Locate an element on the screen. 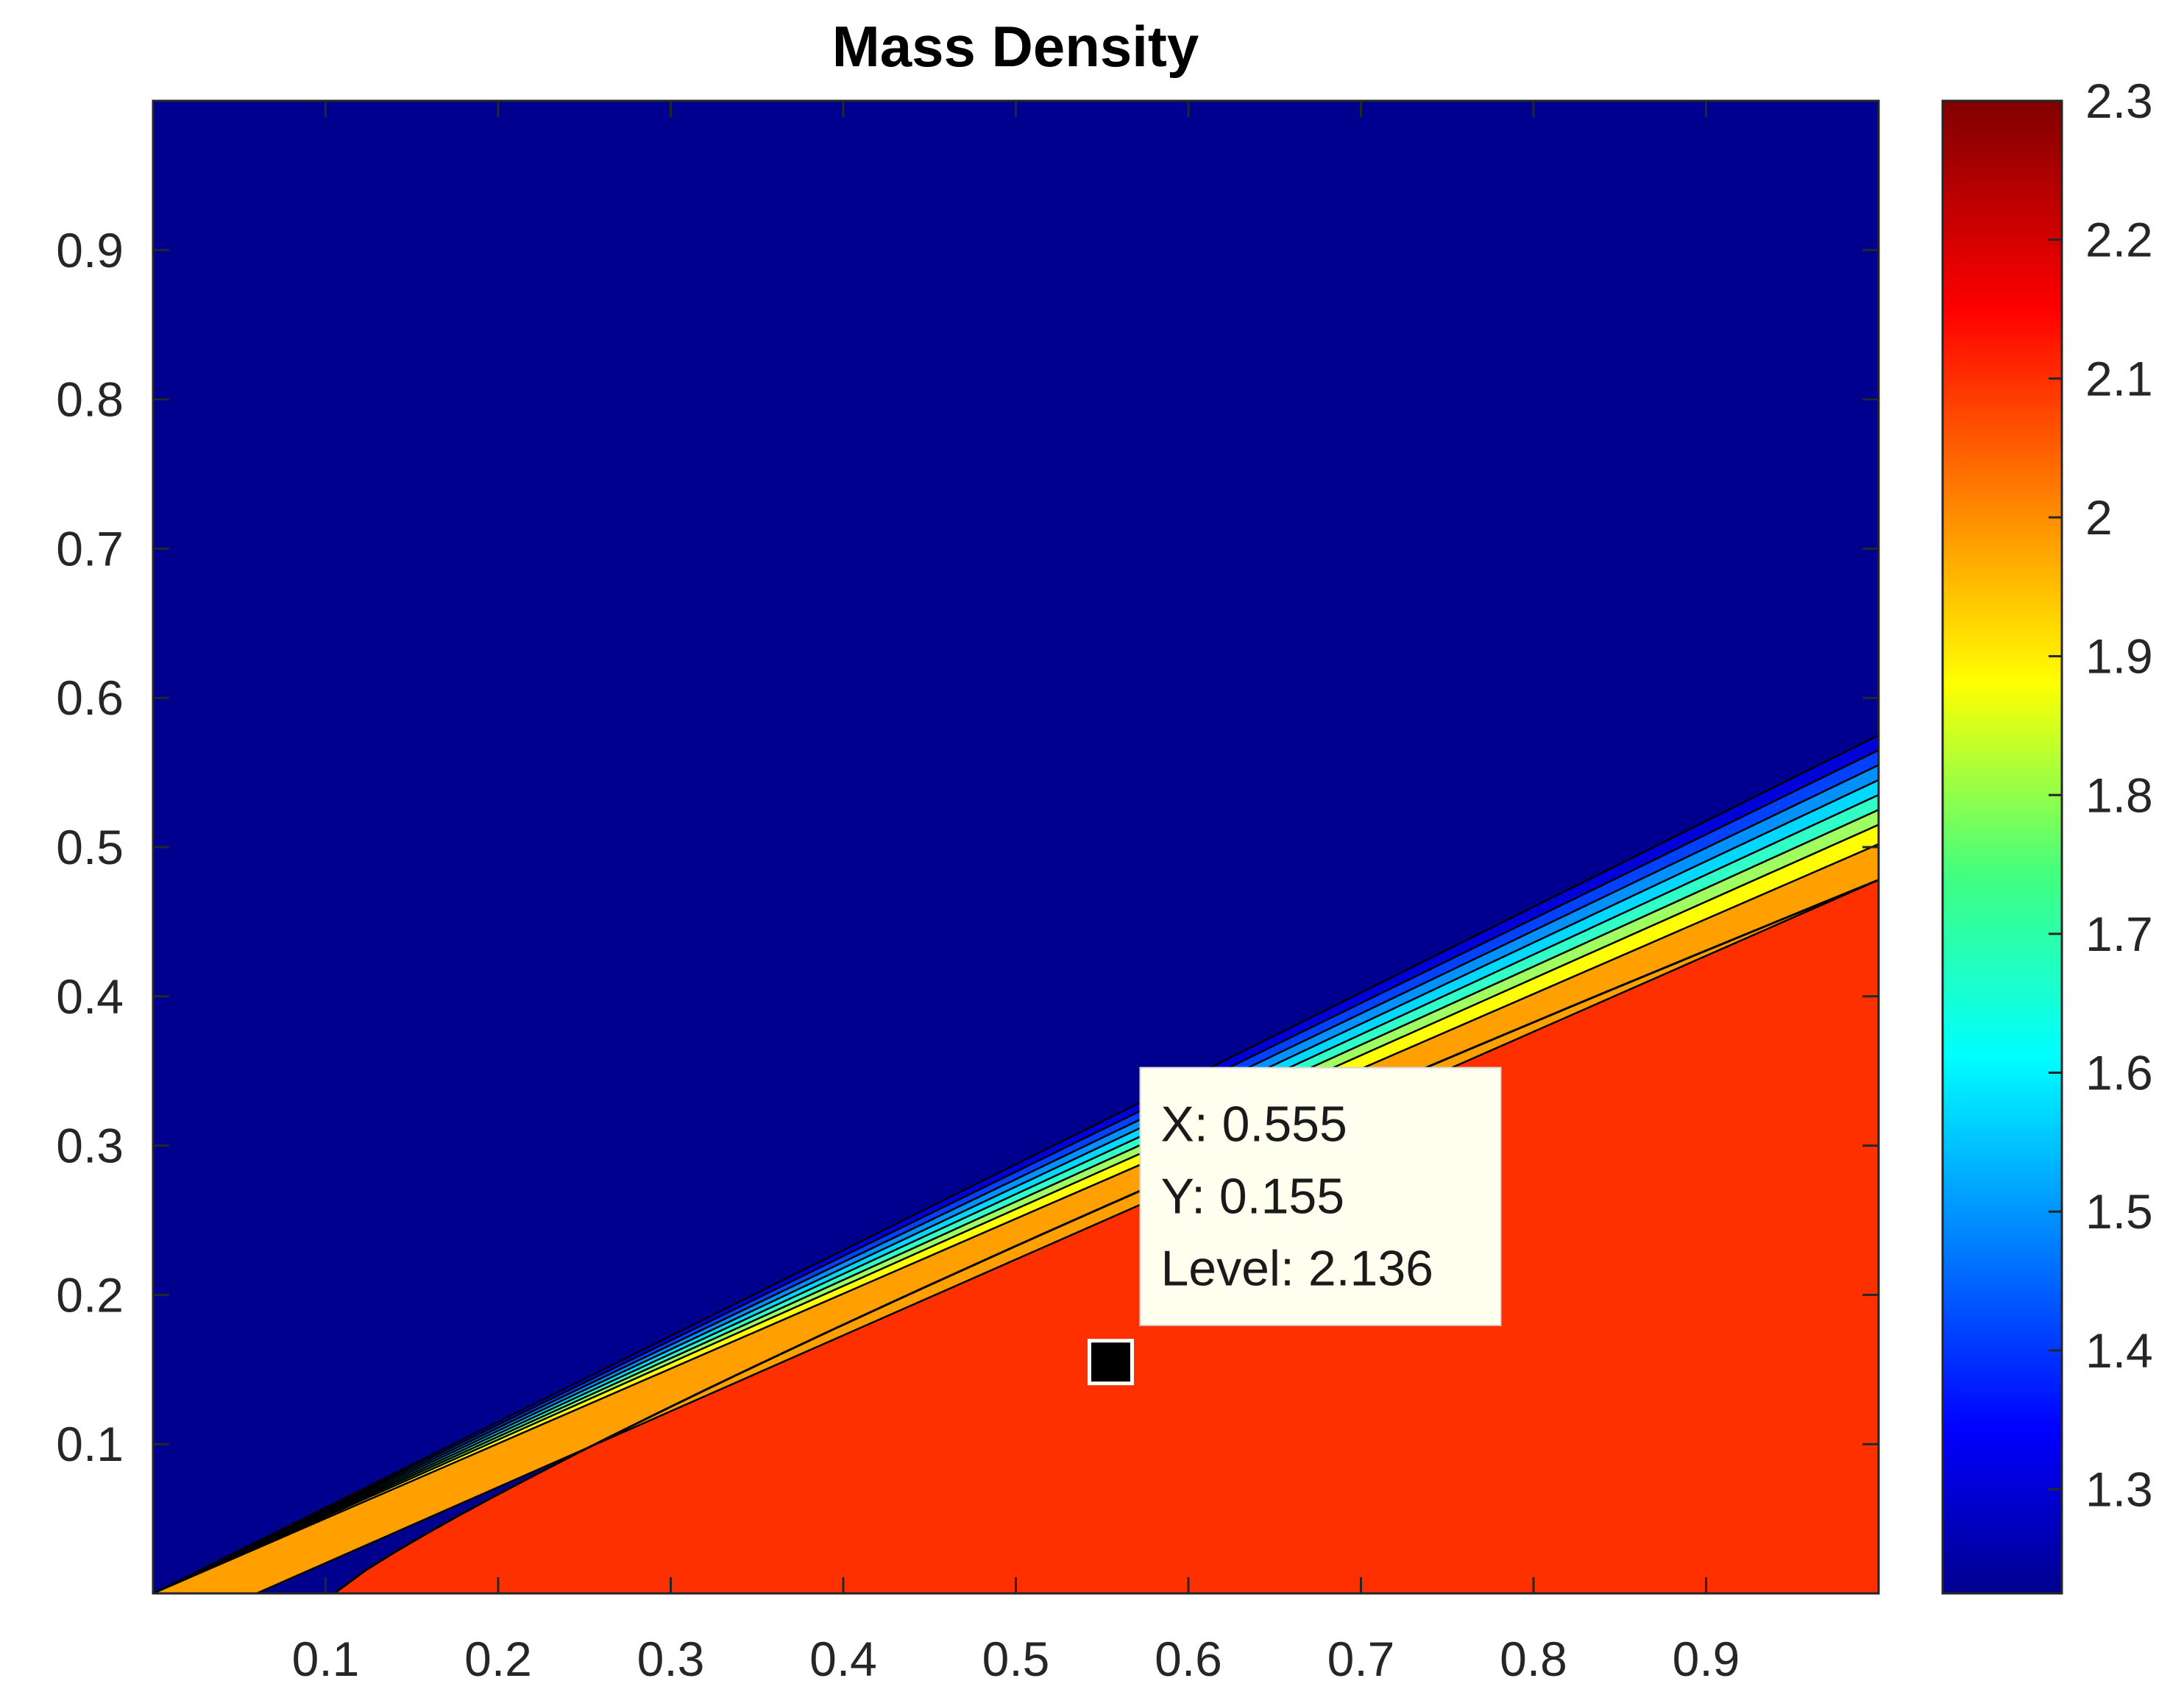 This screenshot has height=1706, width=2184. colorbar-tick-label: 1.5 is located at coordinates (2119, 1211).